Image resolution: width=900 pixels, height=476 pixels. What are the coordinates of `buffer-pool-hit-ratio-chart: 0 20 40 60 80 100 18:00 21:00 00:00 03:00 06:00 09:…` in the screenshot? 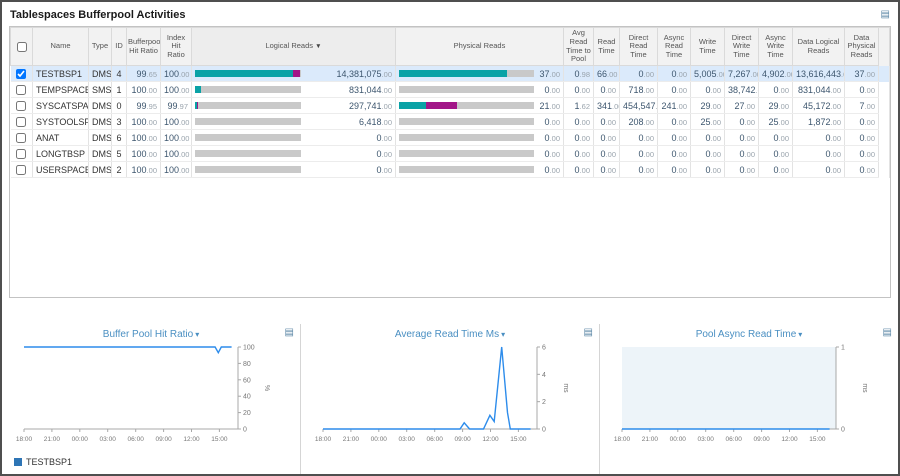 It's located at (148, 398).